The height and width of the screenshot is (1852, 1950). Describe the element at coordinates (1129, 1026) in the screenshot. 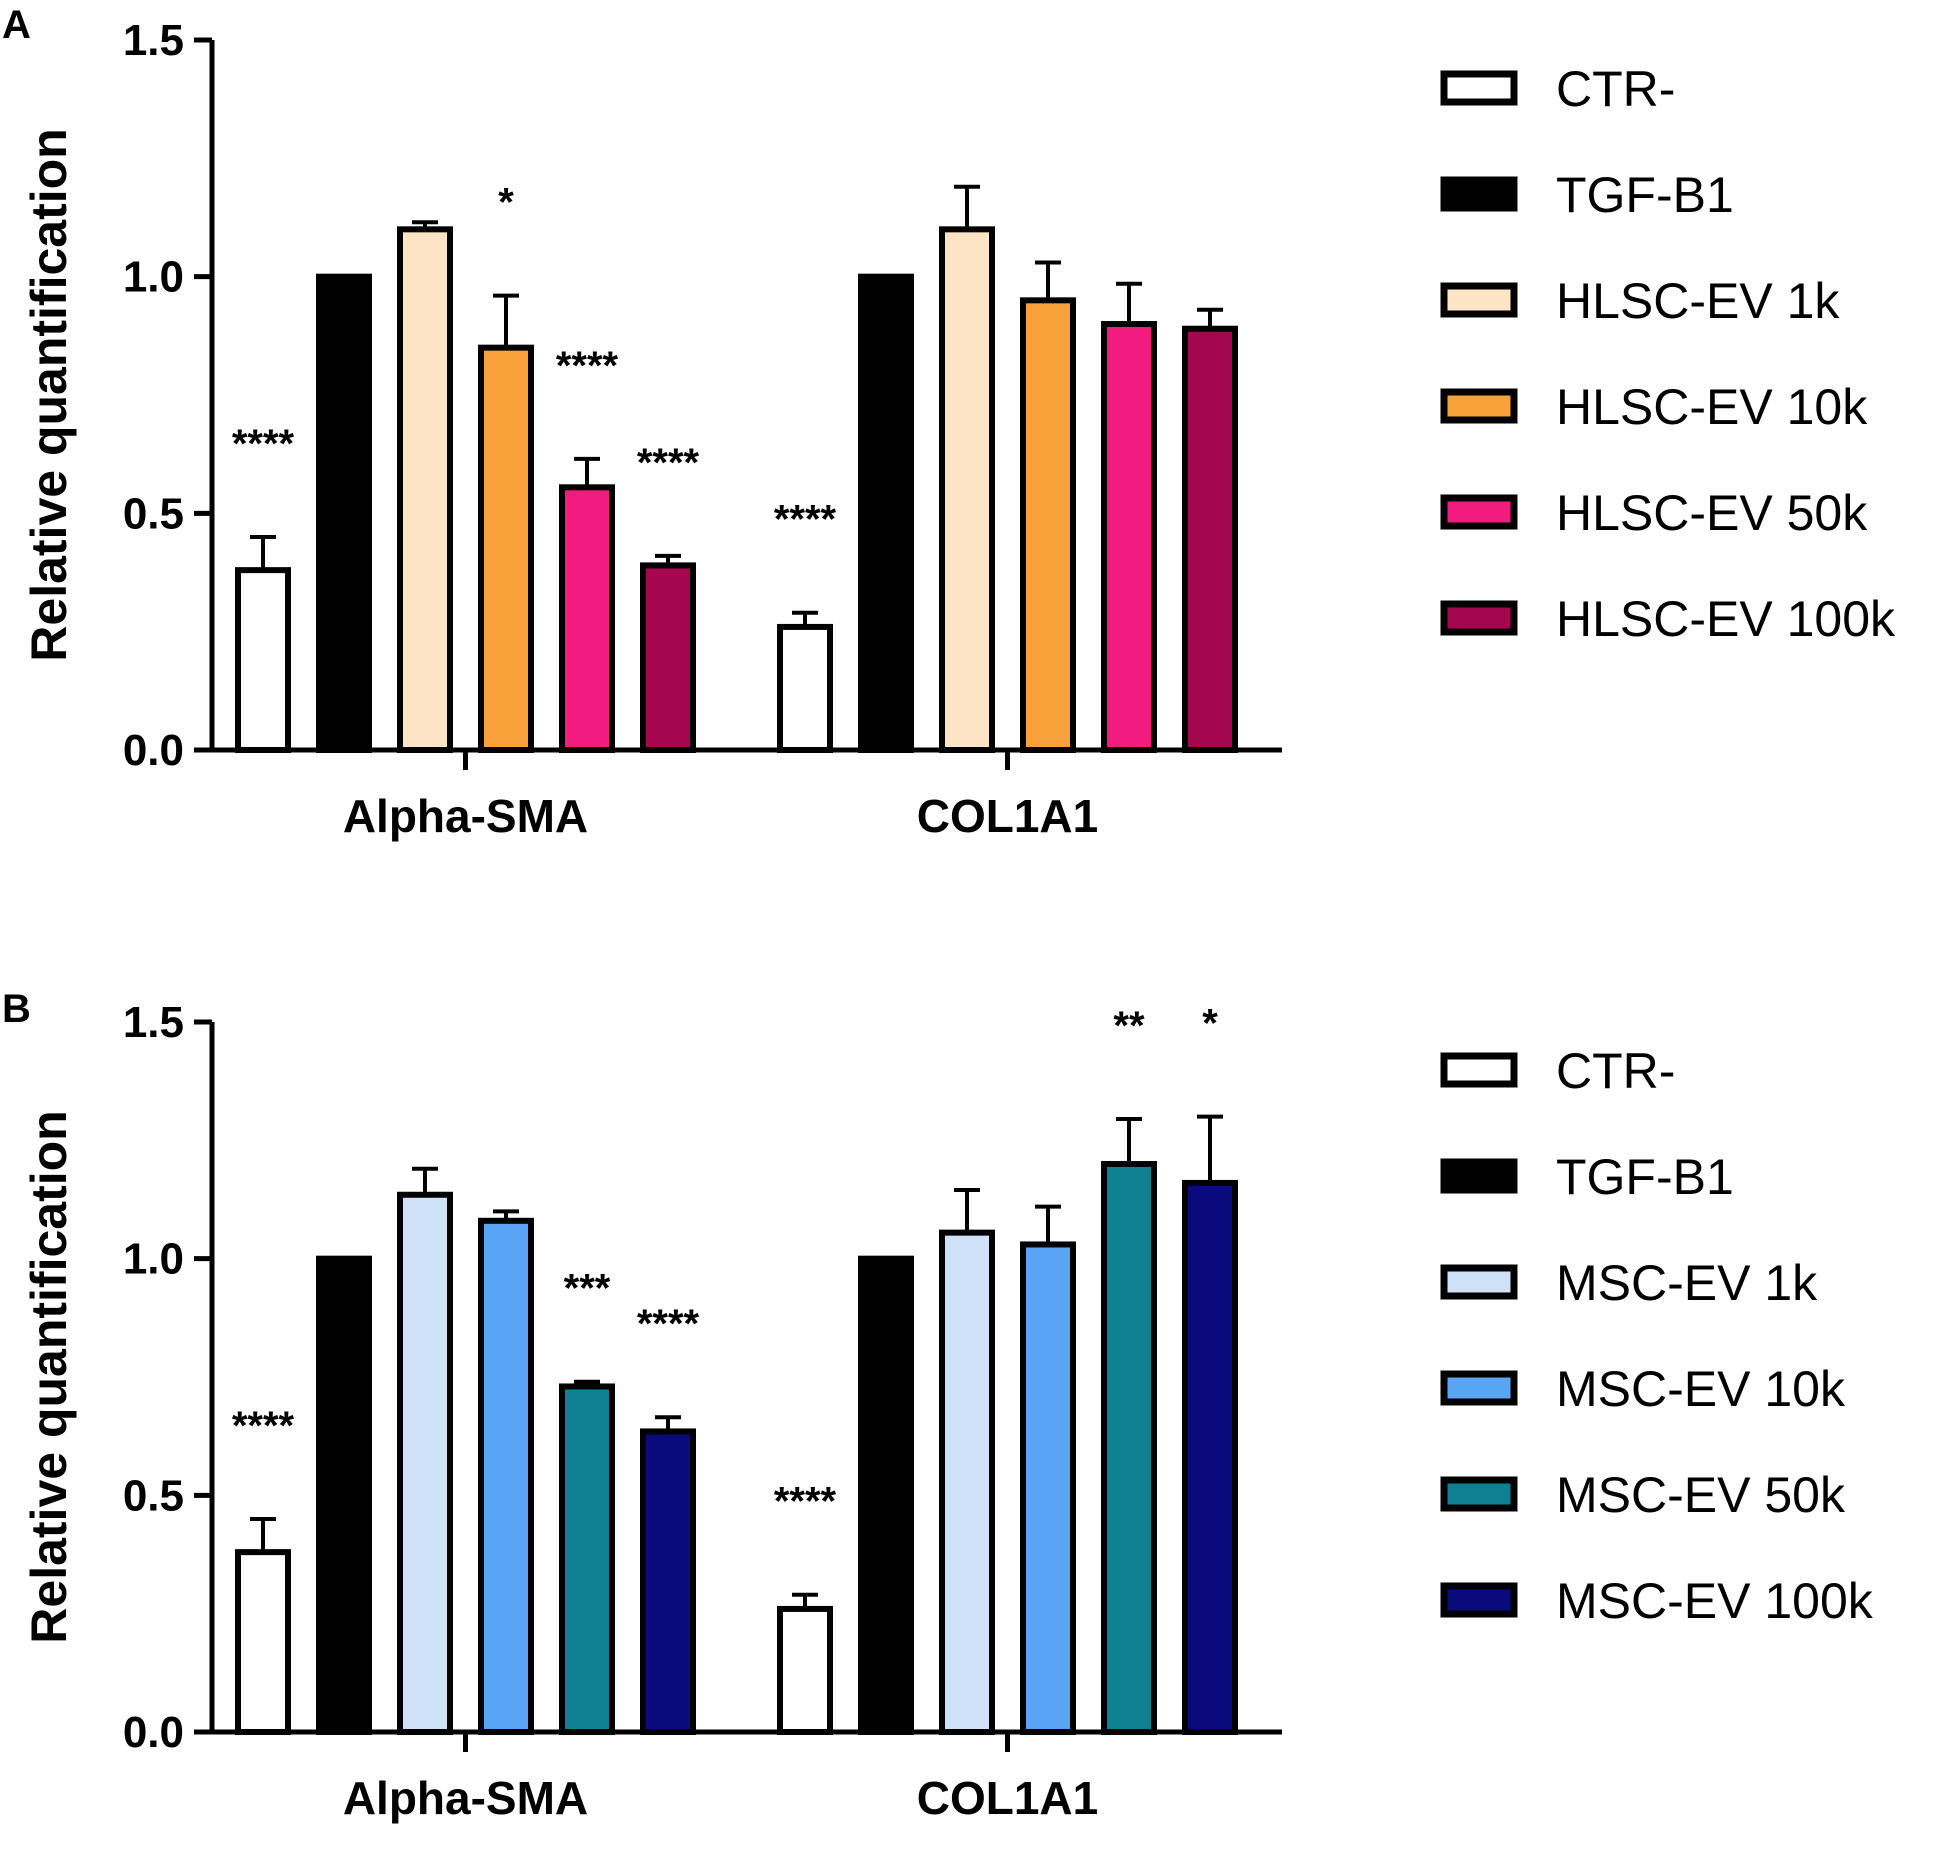

I see `significance-label: **` at that location.